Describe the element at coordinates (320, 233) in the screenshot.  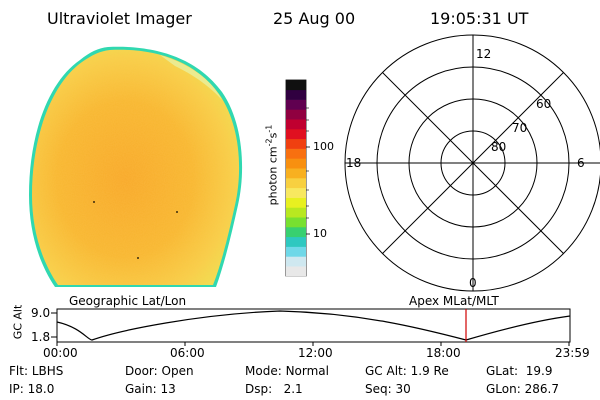
I see `colorbar-tick-10: 10` at that location.